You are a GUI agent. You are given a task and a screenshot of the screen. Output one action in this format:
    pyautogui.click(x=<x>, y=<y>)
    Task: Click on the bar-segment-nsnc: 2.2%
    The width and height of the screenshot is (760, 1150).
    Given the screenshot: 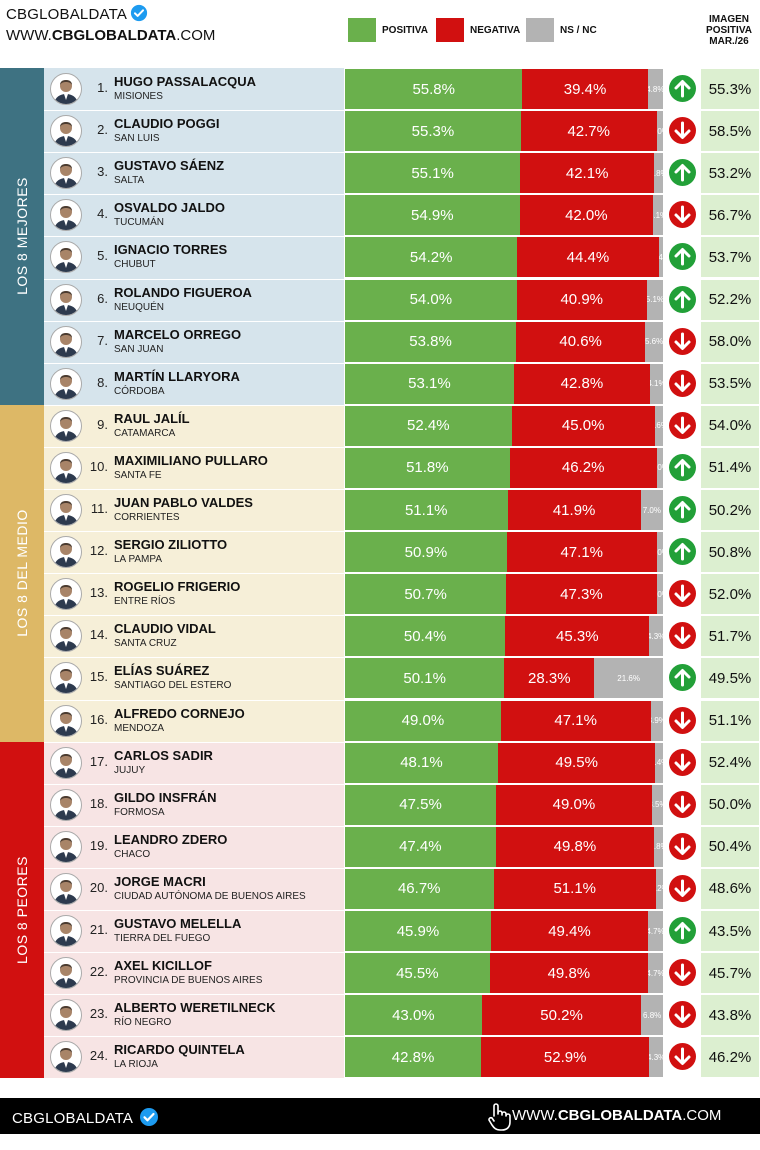 What is the action you would take?
    pyautogui.click(x=659, y=888)
    